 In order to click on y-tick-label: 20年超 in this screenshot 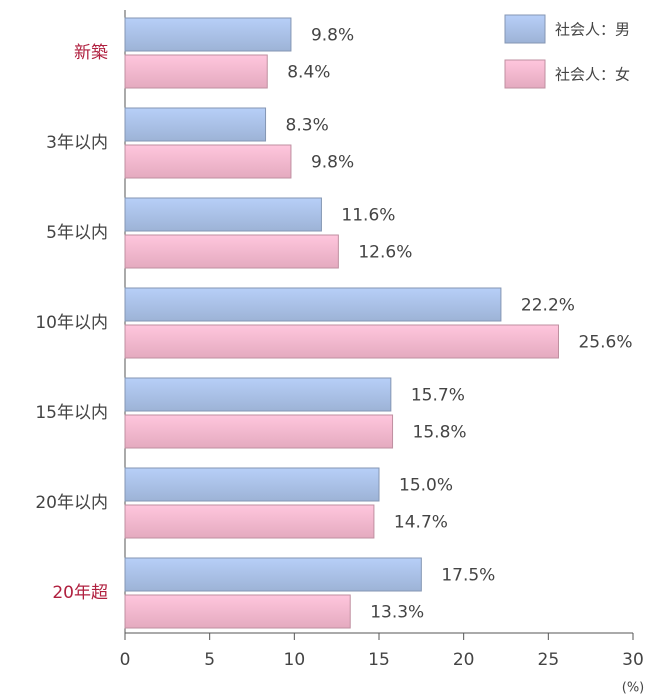, I will do `click(80, 593)`.